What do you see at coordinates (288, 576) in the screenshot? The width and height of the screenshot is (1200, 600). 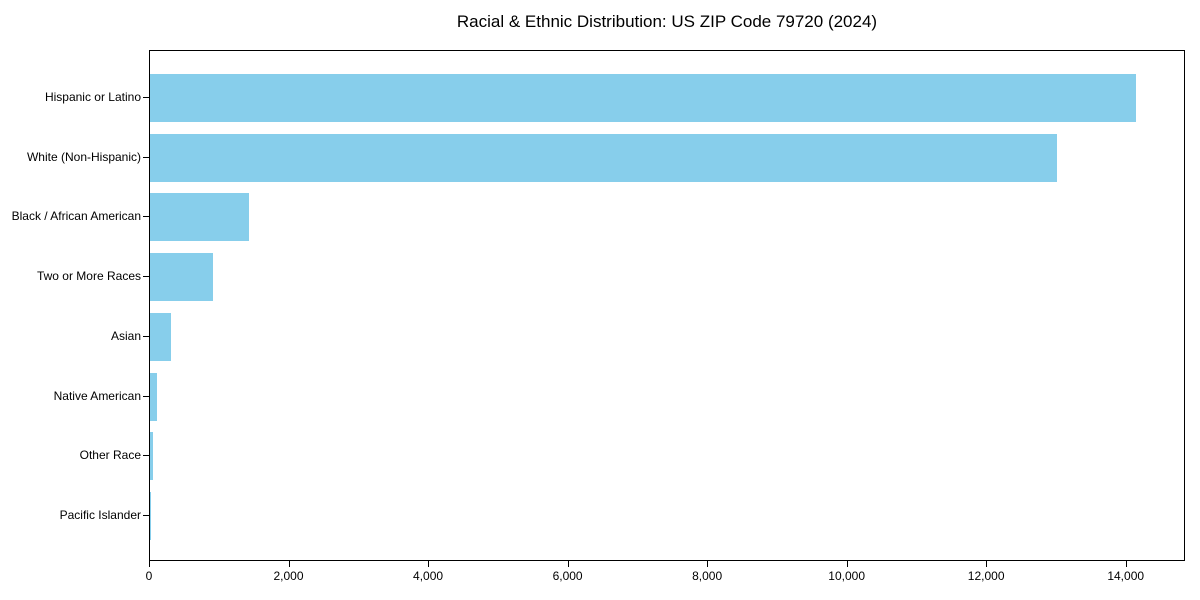 I see `x-tick-label-2000: 2,000` at bounding box center [288, 576].